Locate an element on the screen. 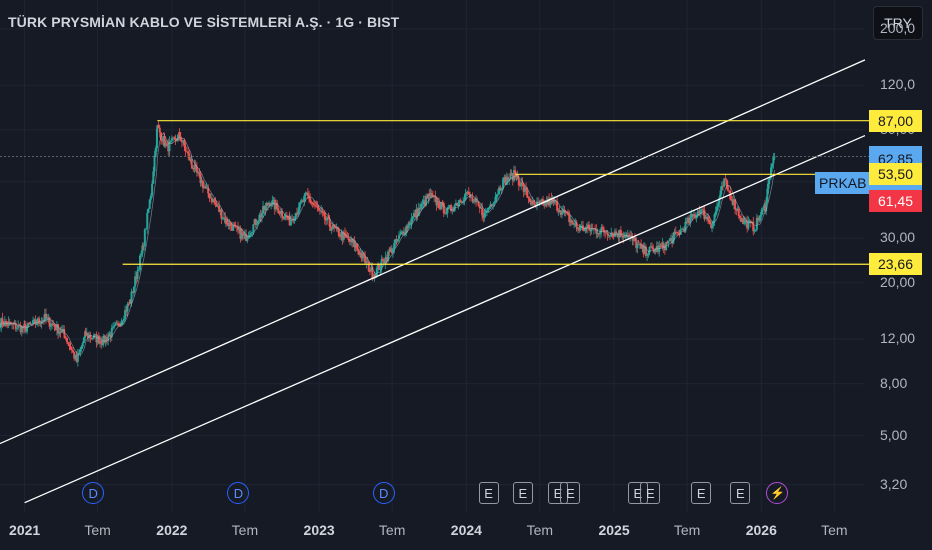  news-marker: ⚡ is located at coordinates (777, 493).